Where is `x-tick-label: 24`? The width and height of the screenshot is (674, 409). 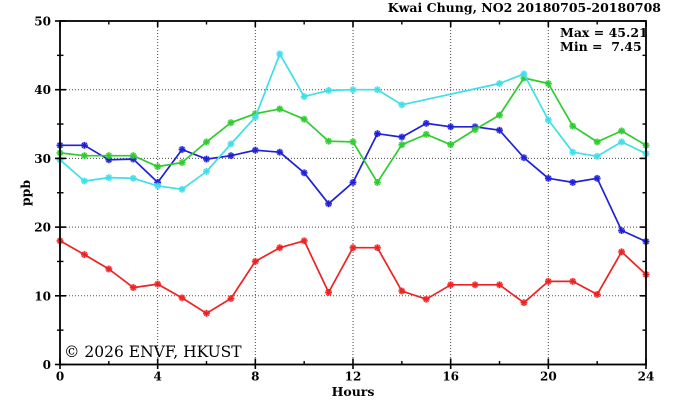
x-tick-label: 24 is located at coordinates (646, 377).